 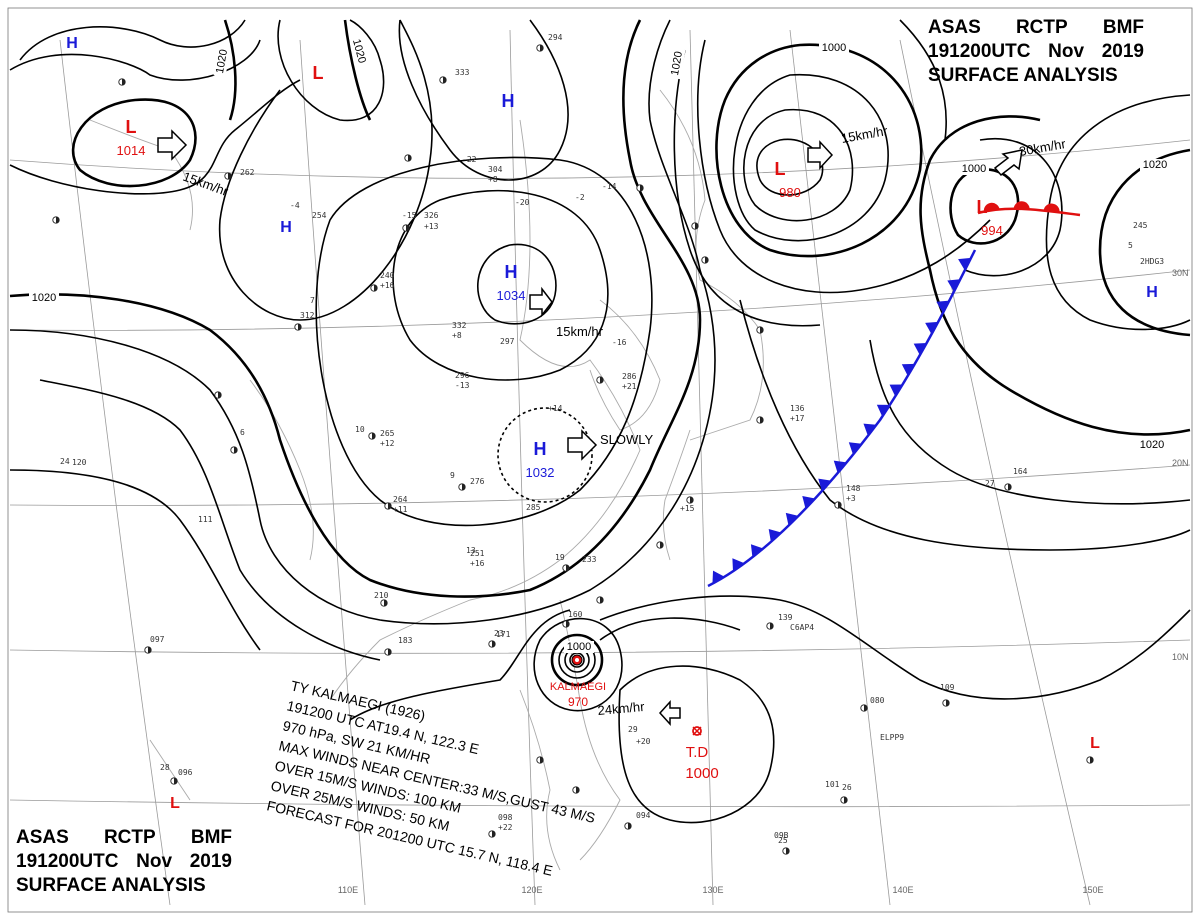 What do you see at coordinates (175, 803) in the screenshot?
I see `low-pressure-center: L` at bounding box center [175, 803].